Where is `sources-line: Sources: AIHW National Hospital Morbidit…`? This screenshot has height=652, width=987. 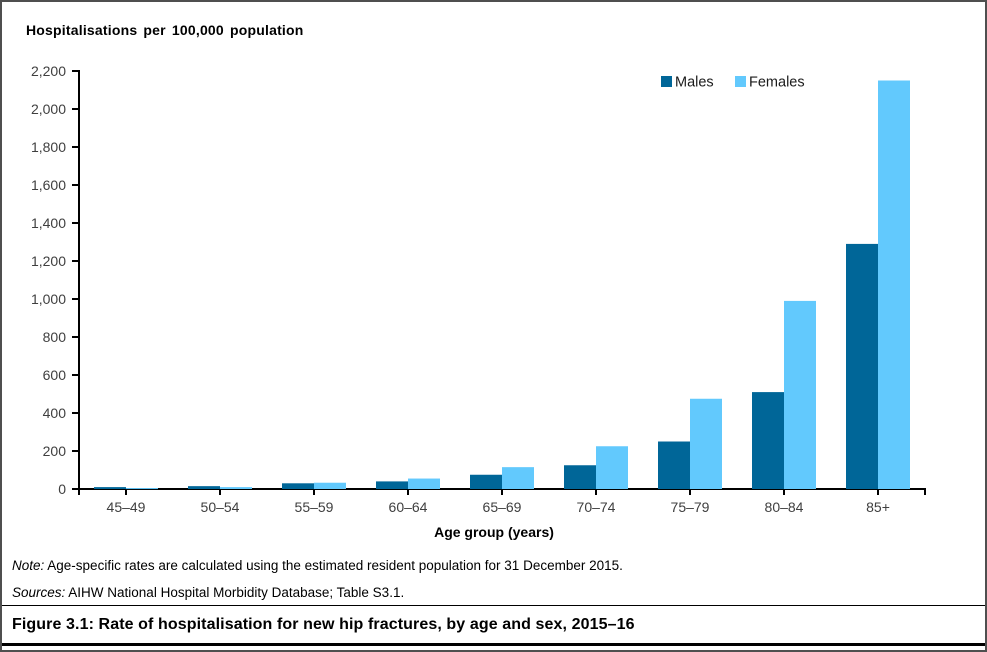
sources-line: Sources: AIHW National Hospital Morbidit… is located at coordinates (494, 592).